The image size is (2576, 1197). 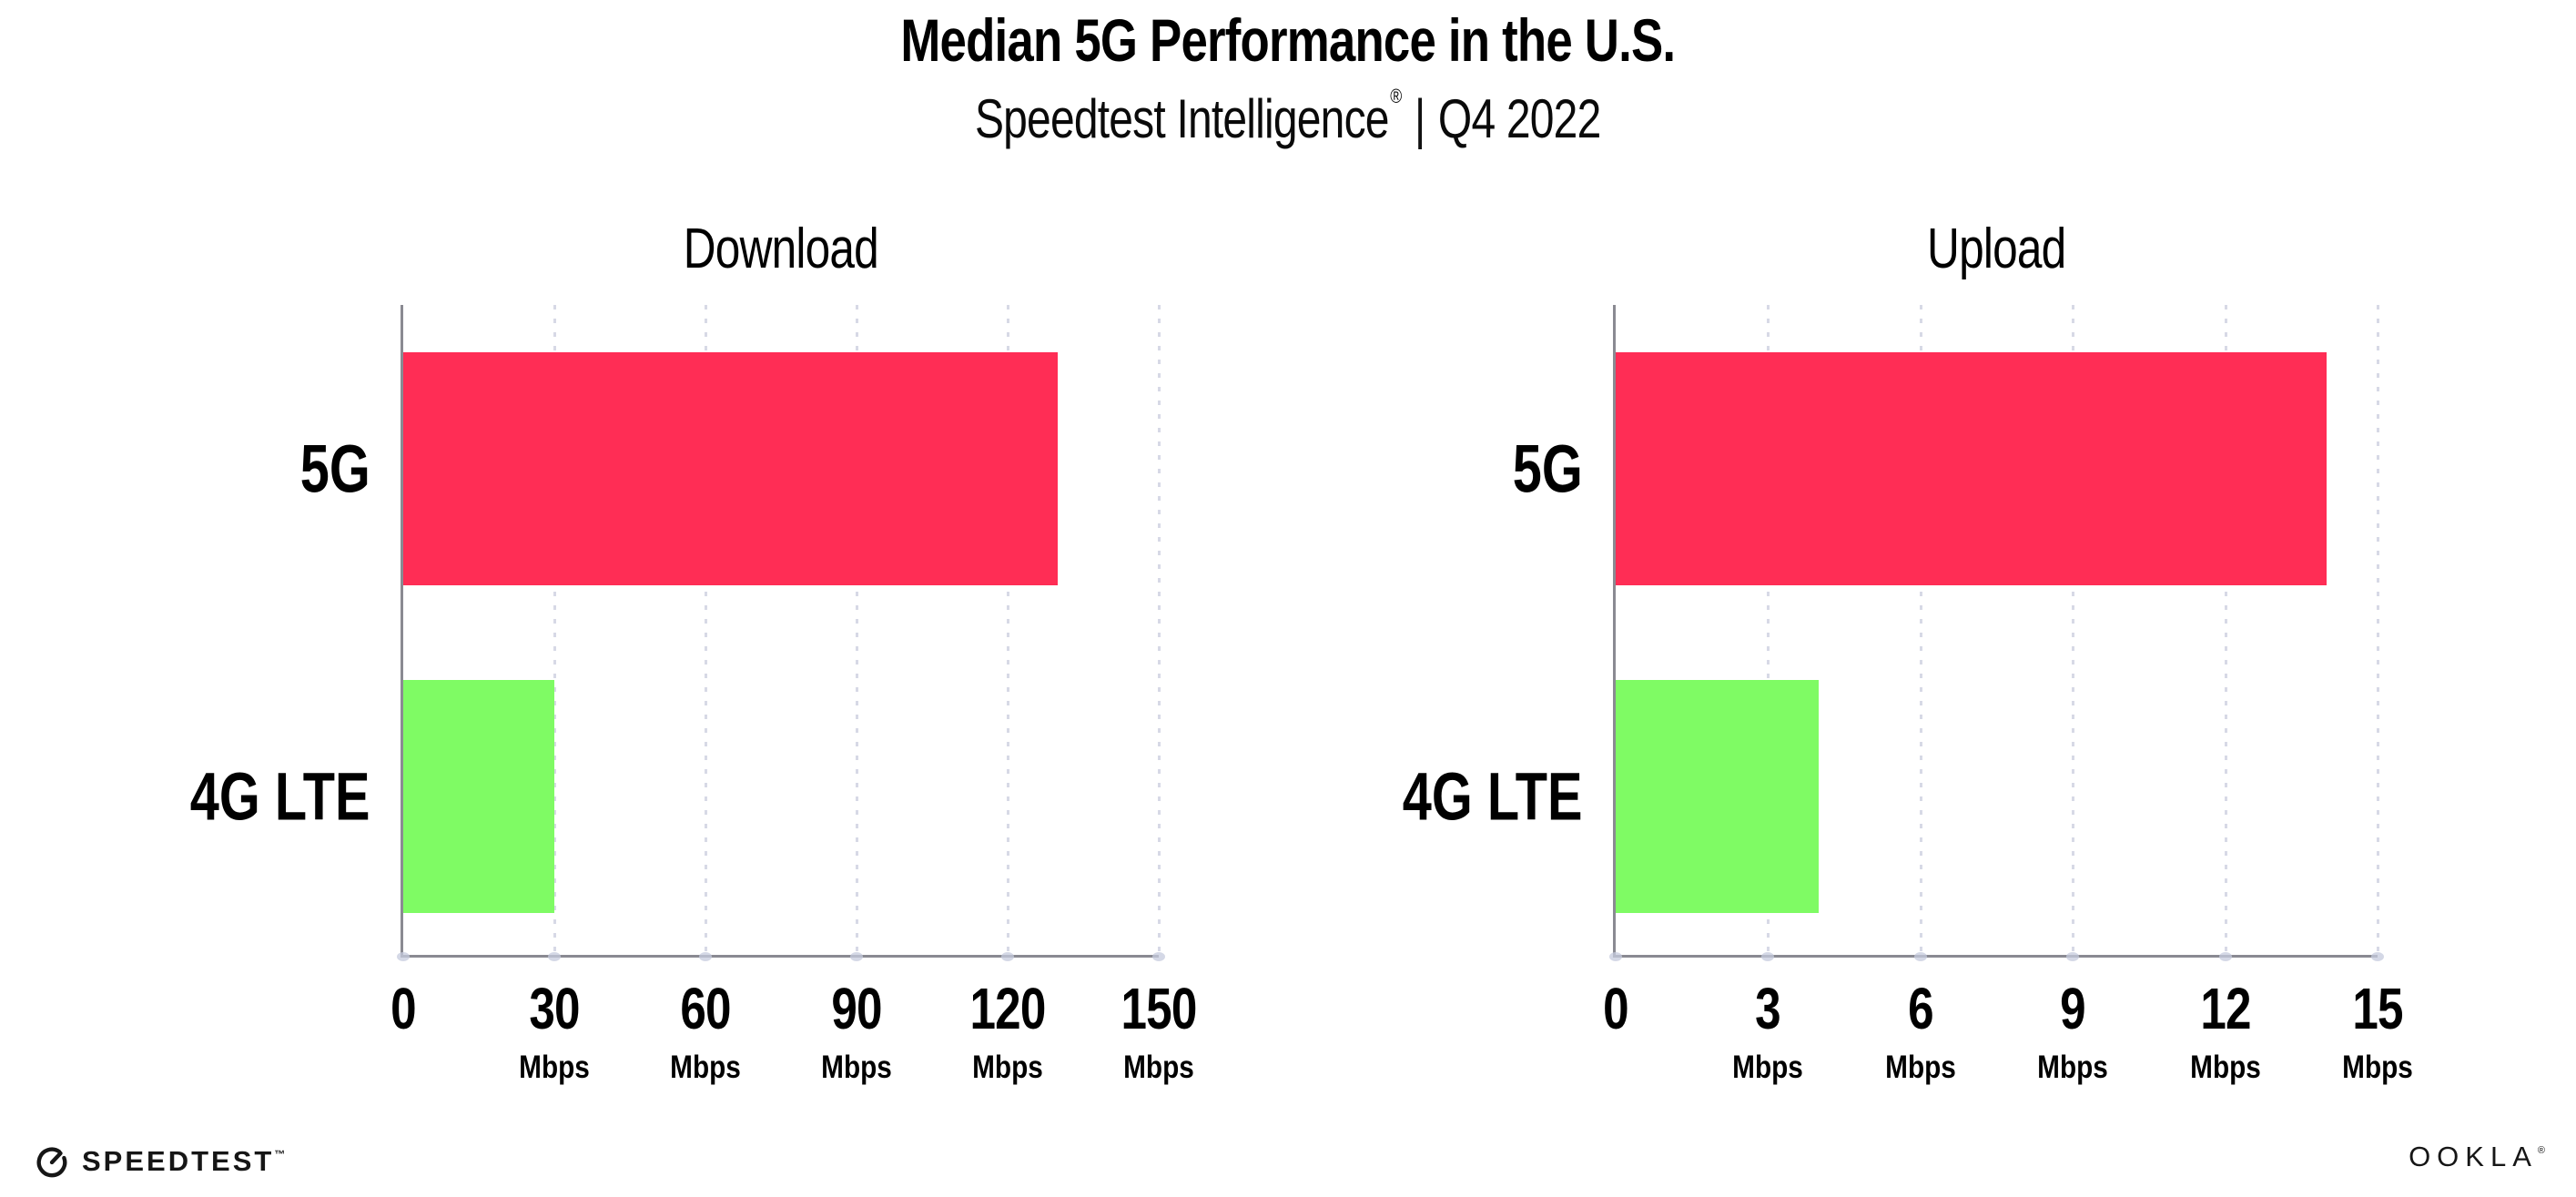 I want to click on page-subtitle-text: Speedtest Intelligence® | Q4 2022, so click(x=1288, y=118).